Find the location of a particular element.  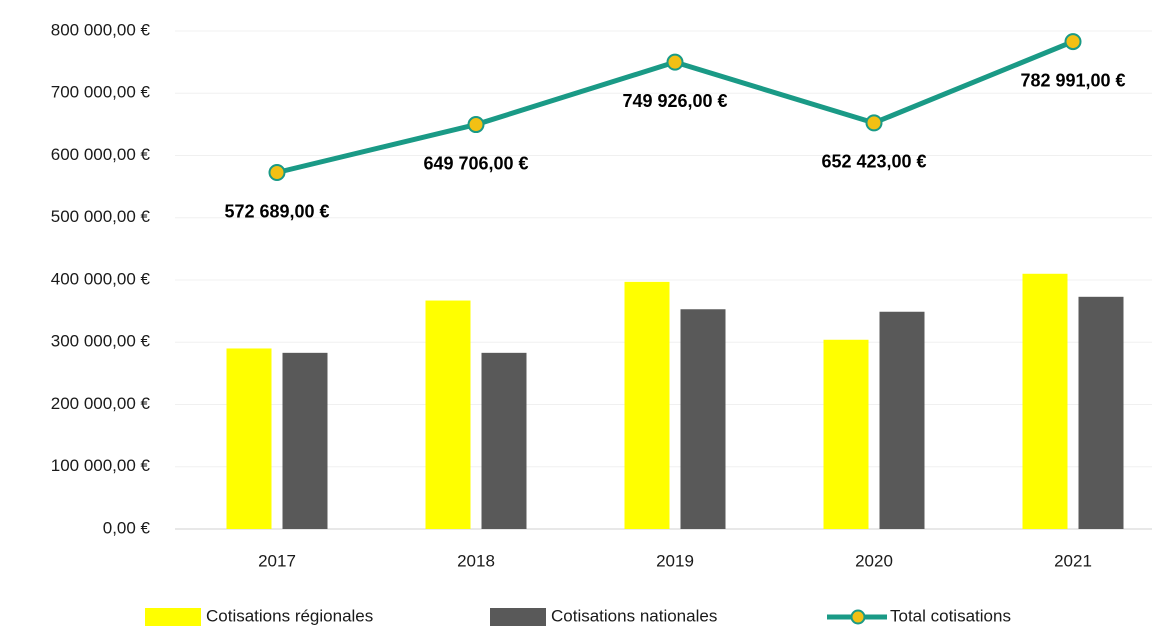

value-label: 782 991,00 € is located at coordinates (1072, 80).